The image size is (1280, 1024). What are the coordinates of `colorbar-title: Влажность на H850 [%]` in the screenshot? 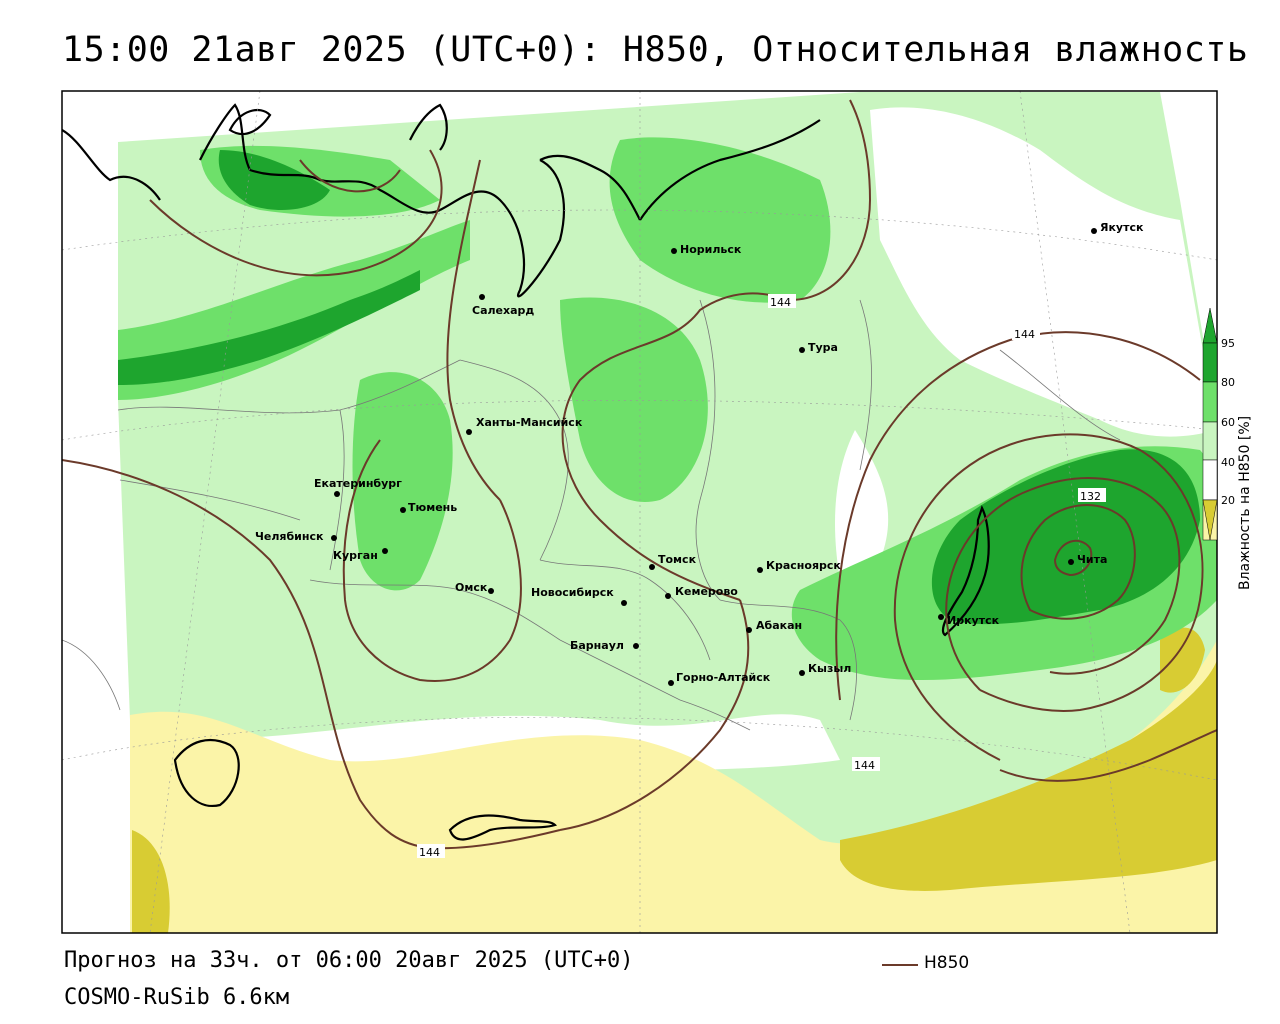 It's located at (1245, 502).